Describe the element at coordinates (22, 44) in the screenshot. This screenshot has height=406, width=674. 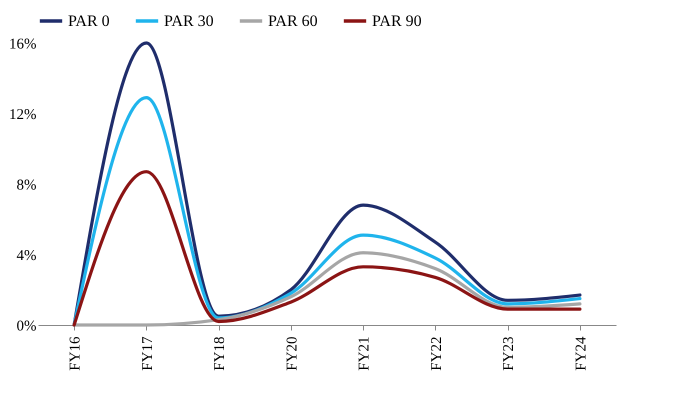
I see `y-tick-label: 16%` at that location.